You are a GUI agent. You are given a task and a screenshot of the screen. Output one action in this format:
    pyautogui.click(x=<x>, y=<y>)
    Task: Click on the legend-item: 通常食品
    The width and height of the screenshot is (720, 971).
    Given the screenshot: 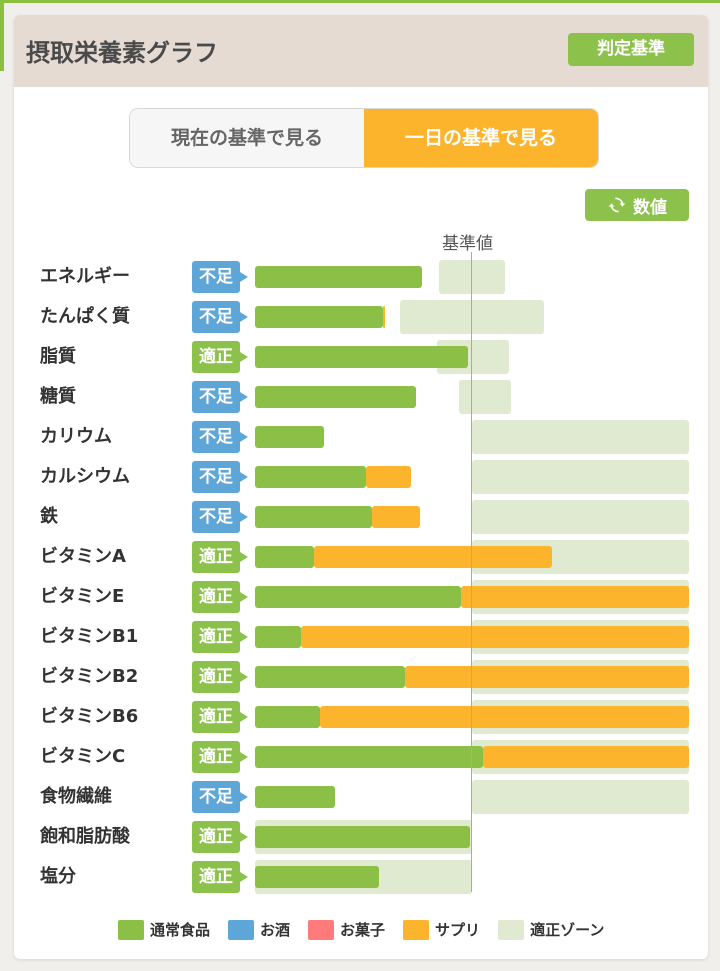 What is the action you would take?
    pyautogui.click(x=164, y=929)
    